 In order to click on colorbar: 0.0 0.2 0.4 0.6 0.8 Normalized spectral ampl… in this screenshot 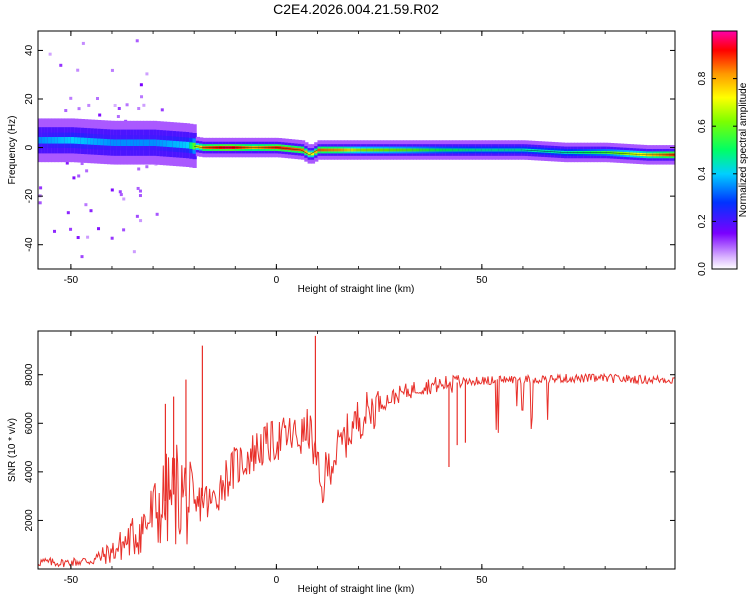, I will do `click(723, 153)`.